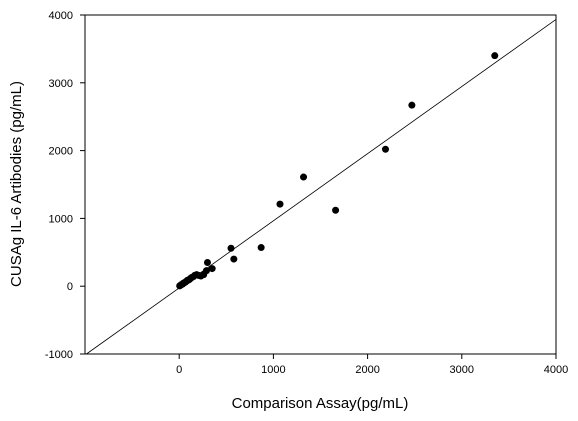 Image resolution: width=578 pixels, height=421 pixels. Describe the element at coordinates (462, 370) in the screenshot. I see `x-tick-label-3: 3000` at that location.